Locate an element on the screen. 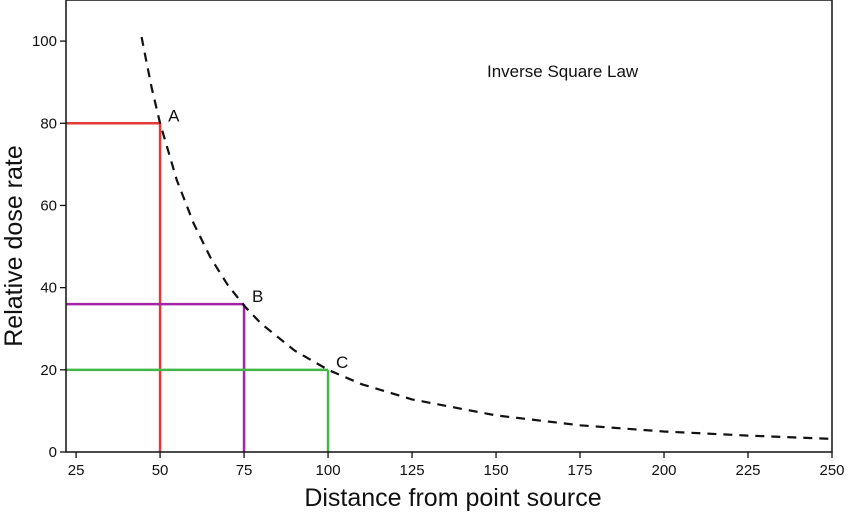 This screenshot has height=520, width=850. marker-c-label: C is located at coordinates (342, 362).